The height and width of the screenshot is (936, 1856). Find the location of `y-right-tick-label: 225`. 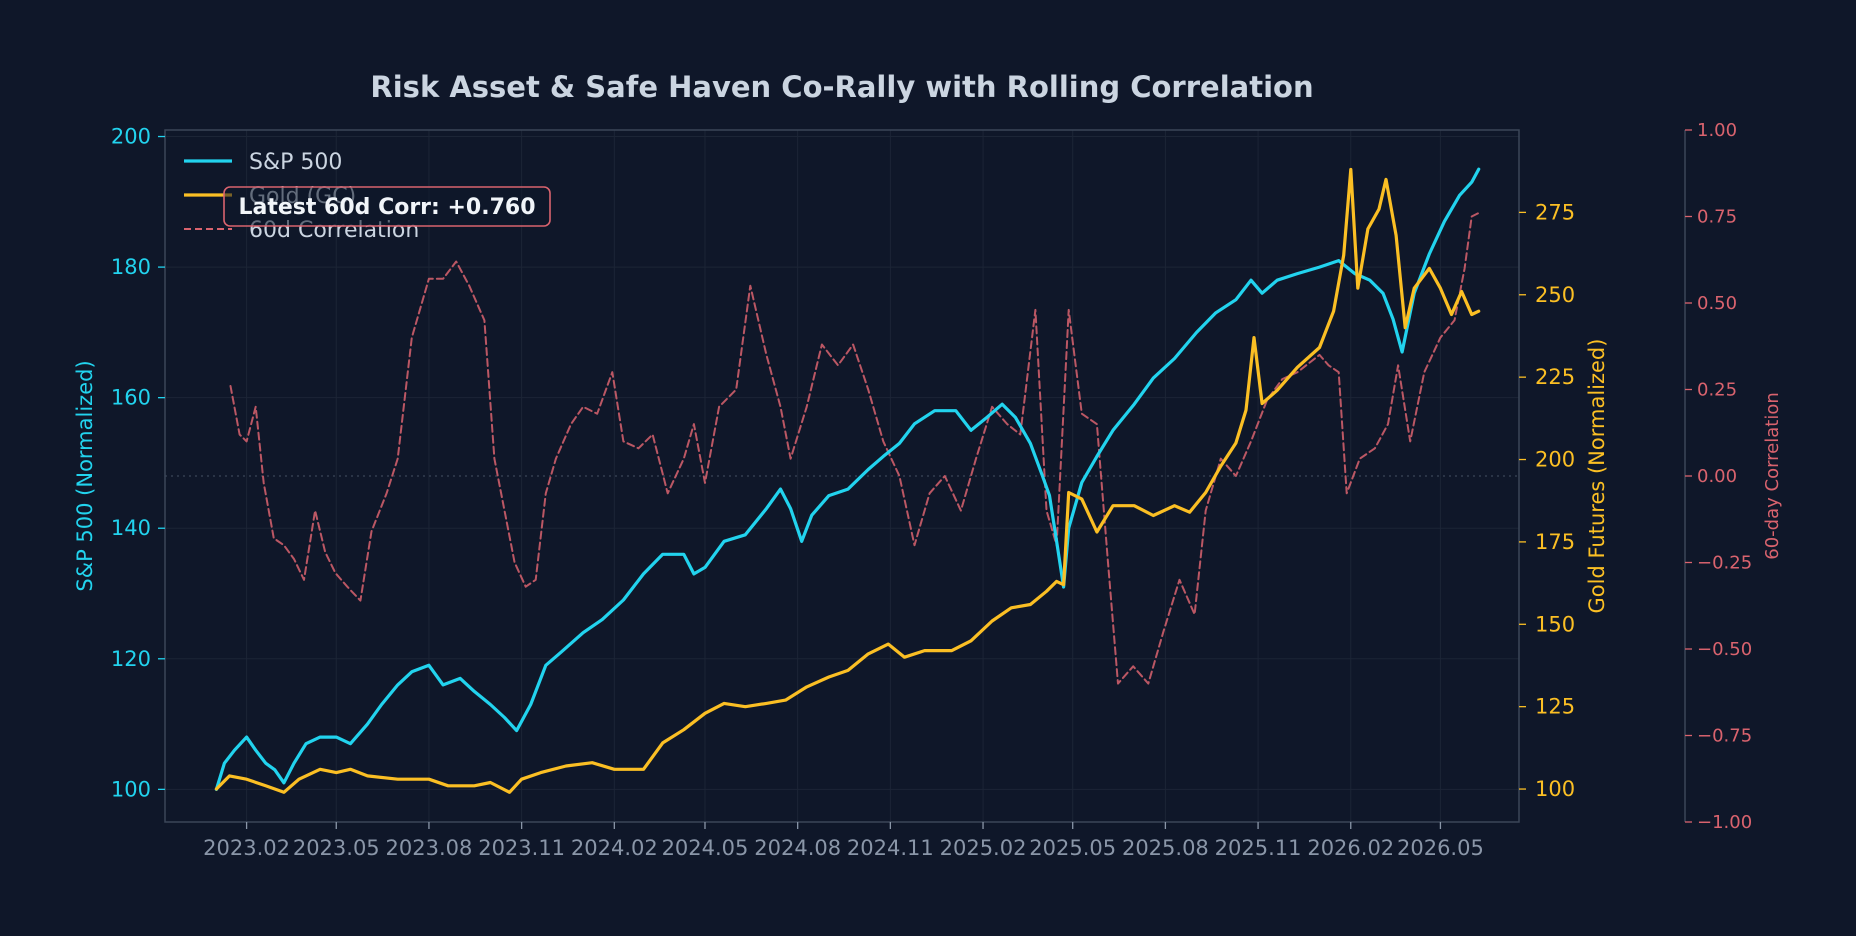

y-right-tick-label: 225 is located at coordinates (1555, 377).